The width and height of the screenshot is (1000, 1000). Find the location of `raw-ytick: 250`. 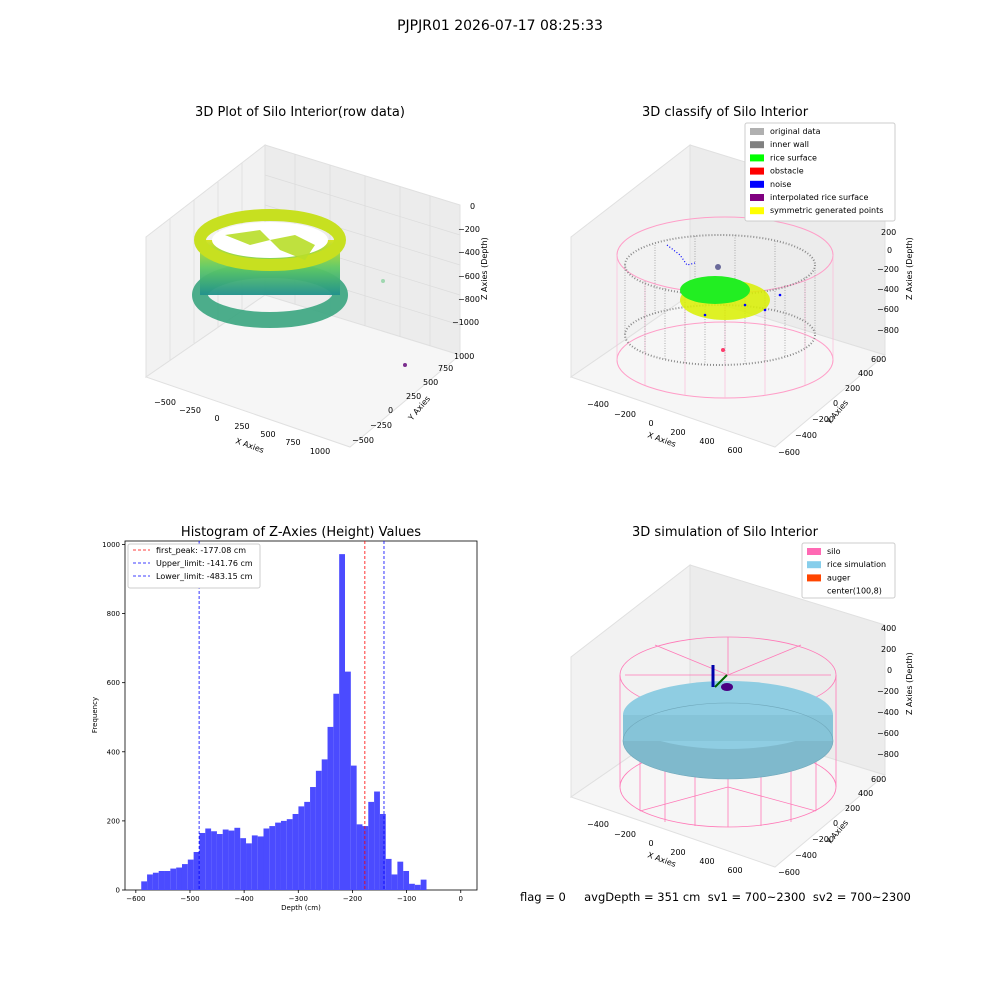

raw-ytick: 250 is located at coordinates (413, 396).